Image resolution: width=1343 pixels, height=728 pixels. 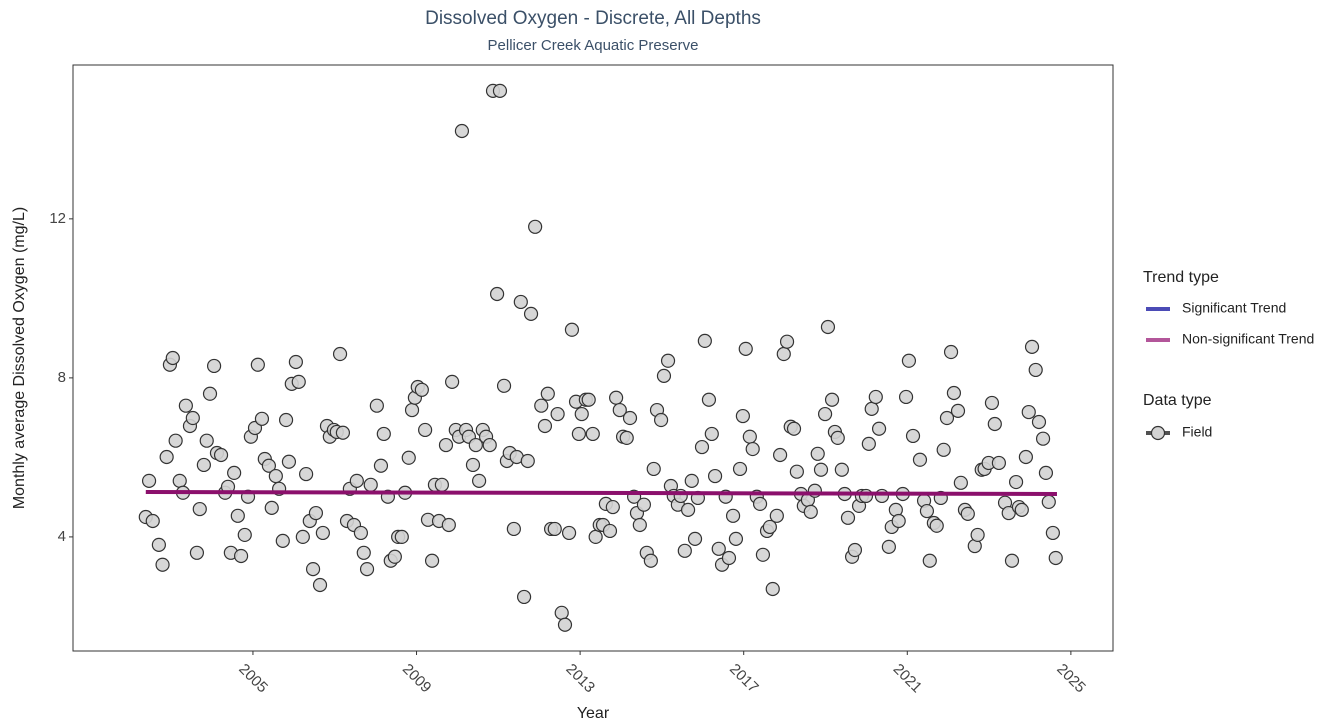 What do you see at coordinates (1158, 433) in the screenshot?
I see `legend-swatch` at bounding box center [1158, 433].